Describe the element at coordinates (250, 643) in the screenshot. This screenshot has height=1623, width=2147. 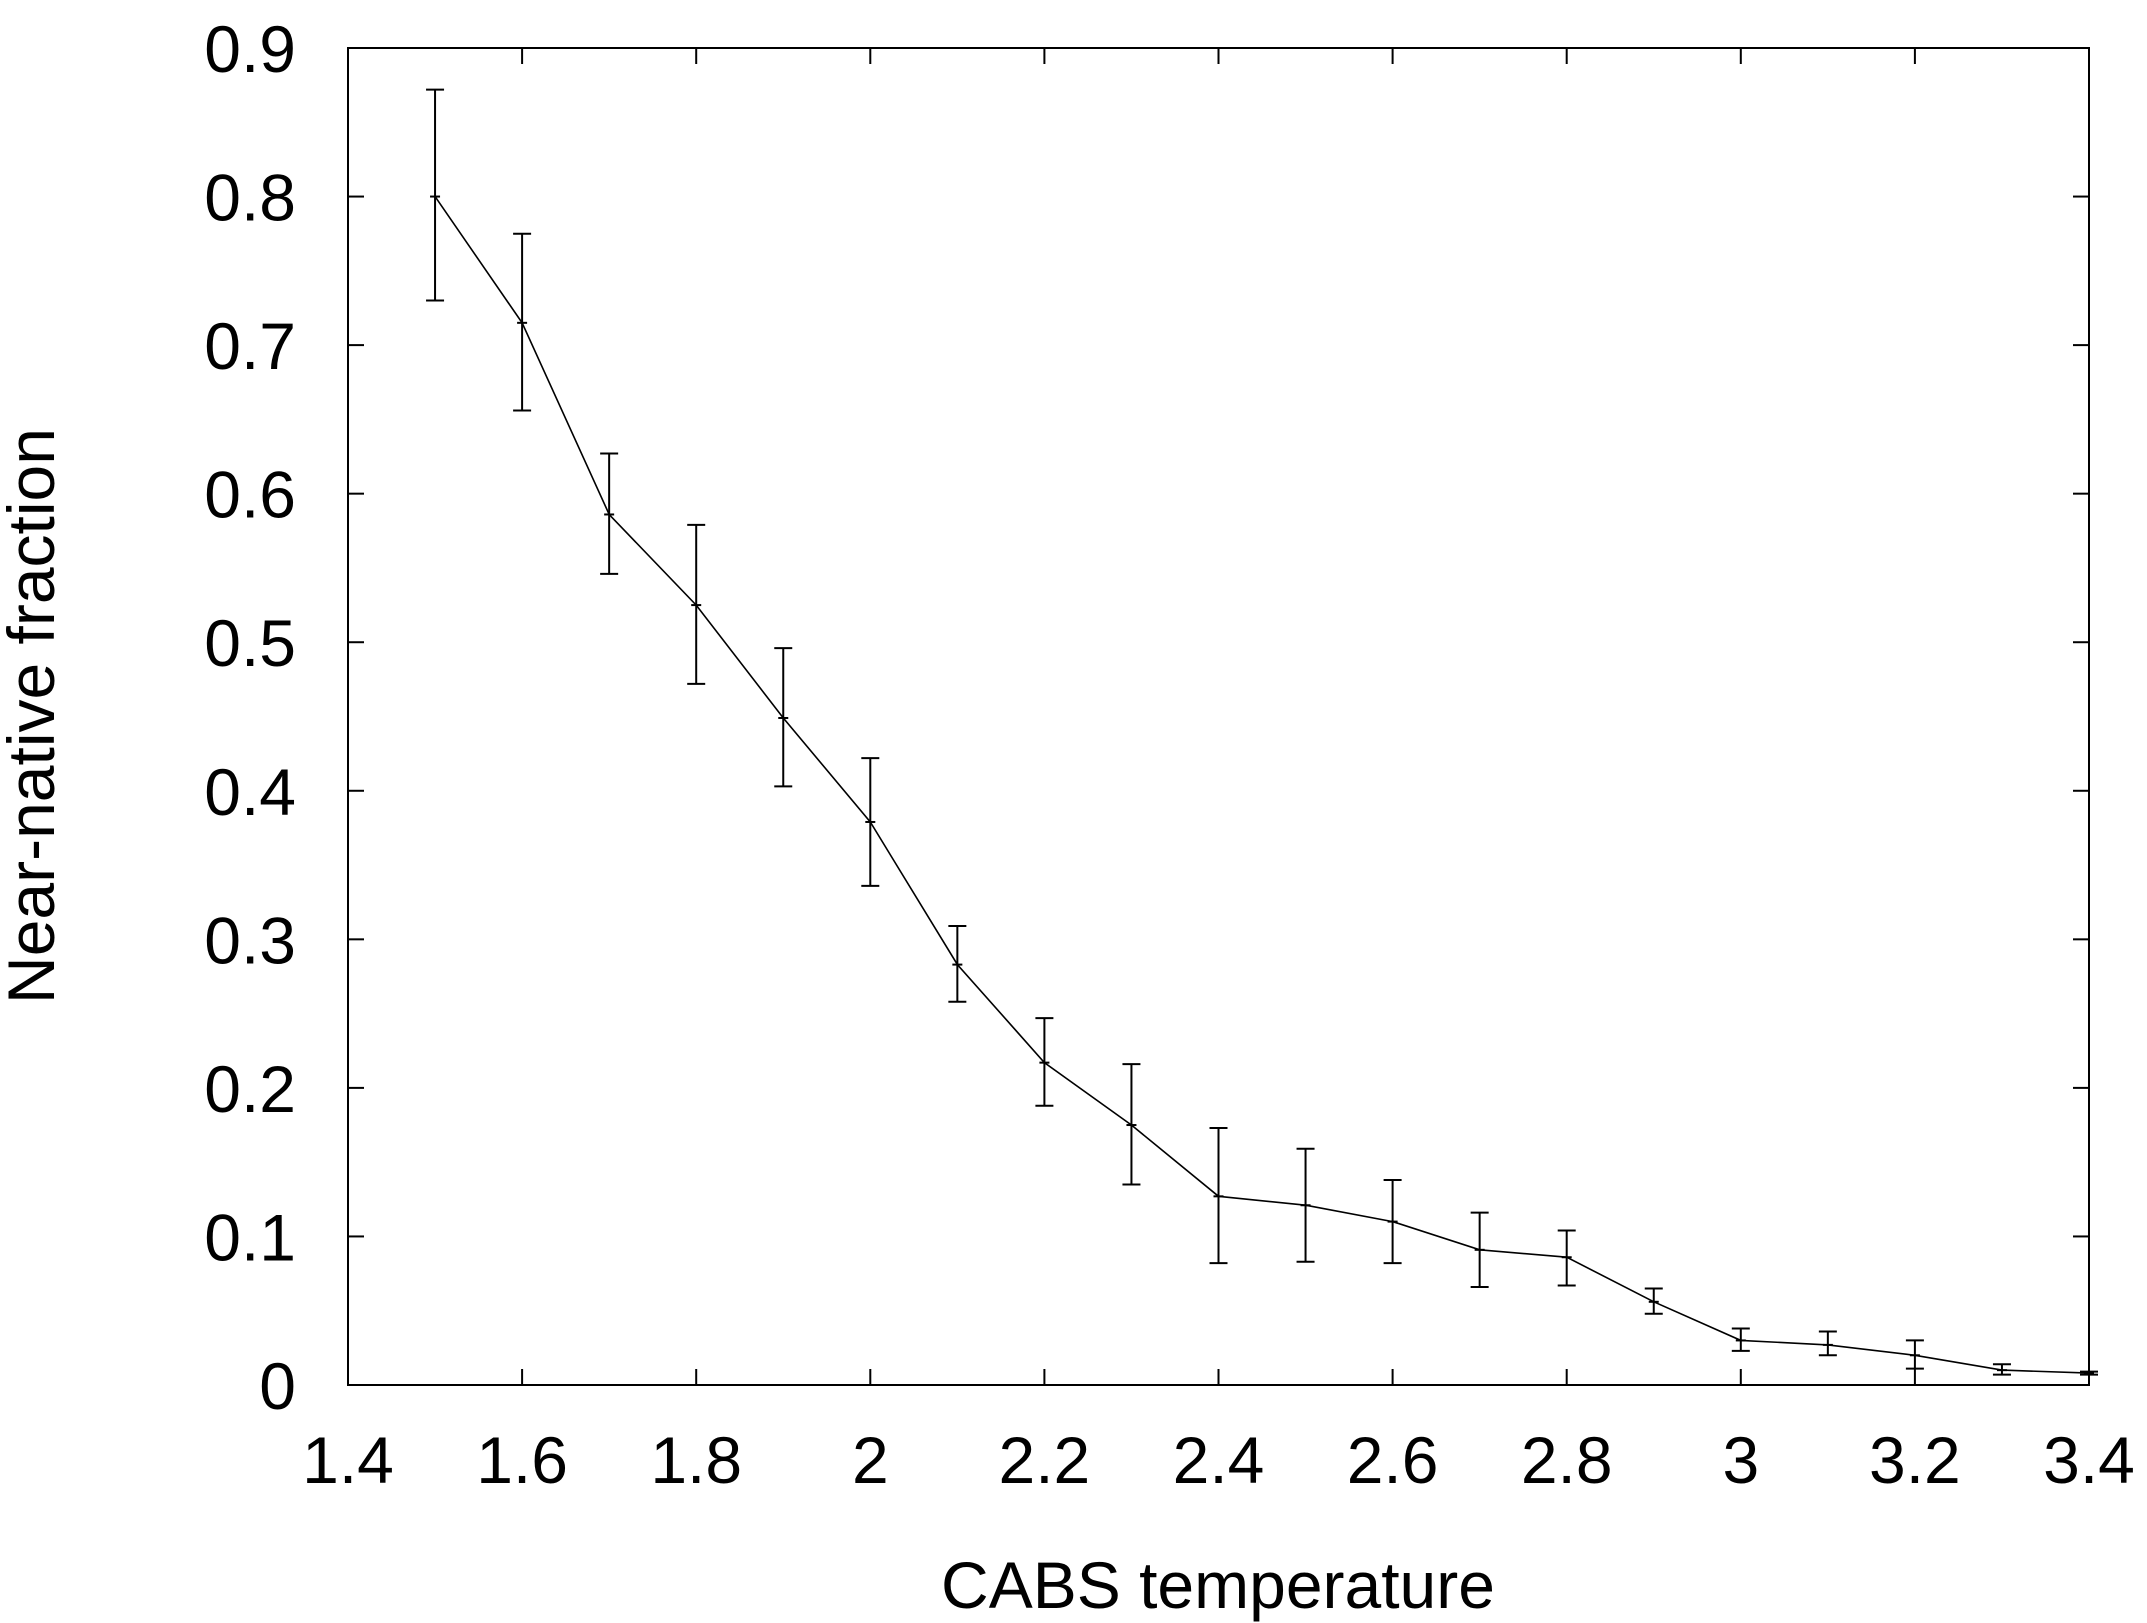
I see `y-tick-label: 0.5` at that location.